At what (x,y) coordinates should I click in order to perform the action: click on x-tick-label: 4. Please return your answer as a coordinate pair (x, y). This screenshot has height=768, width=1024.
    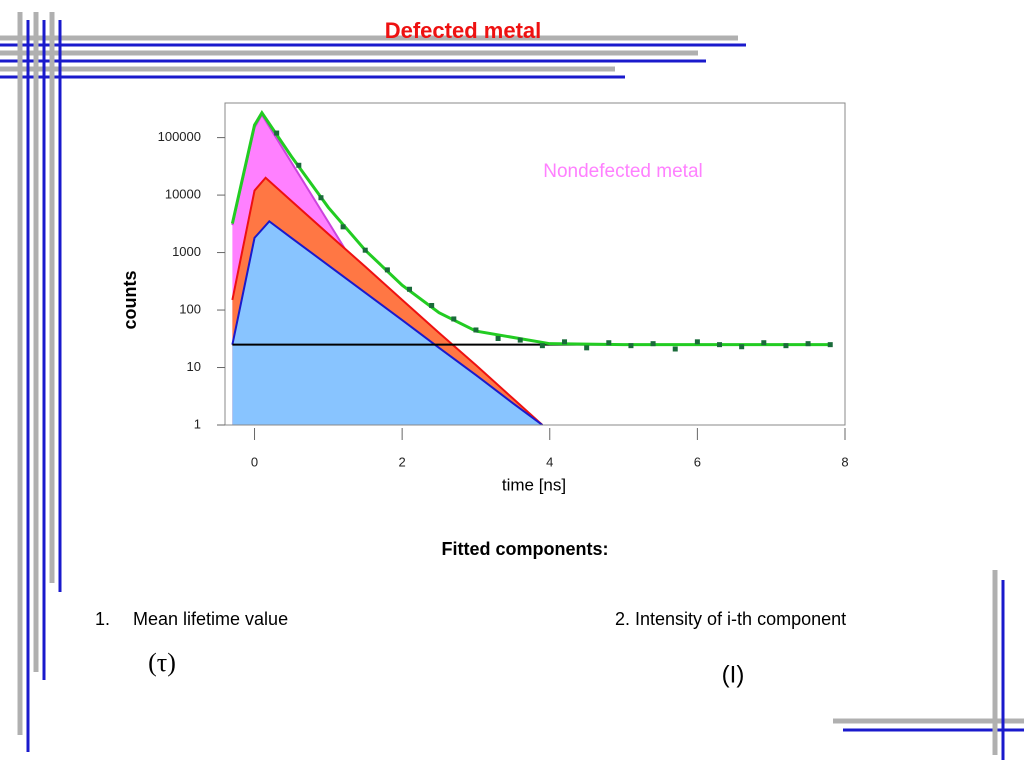
    Looking at the image, I should click on (549, 461).